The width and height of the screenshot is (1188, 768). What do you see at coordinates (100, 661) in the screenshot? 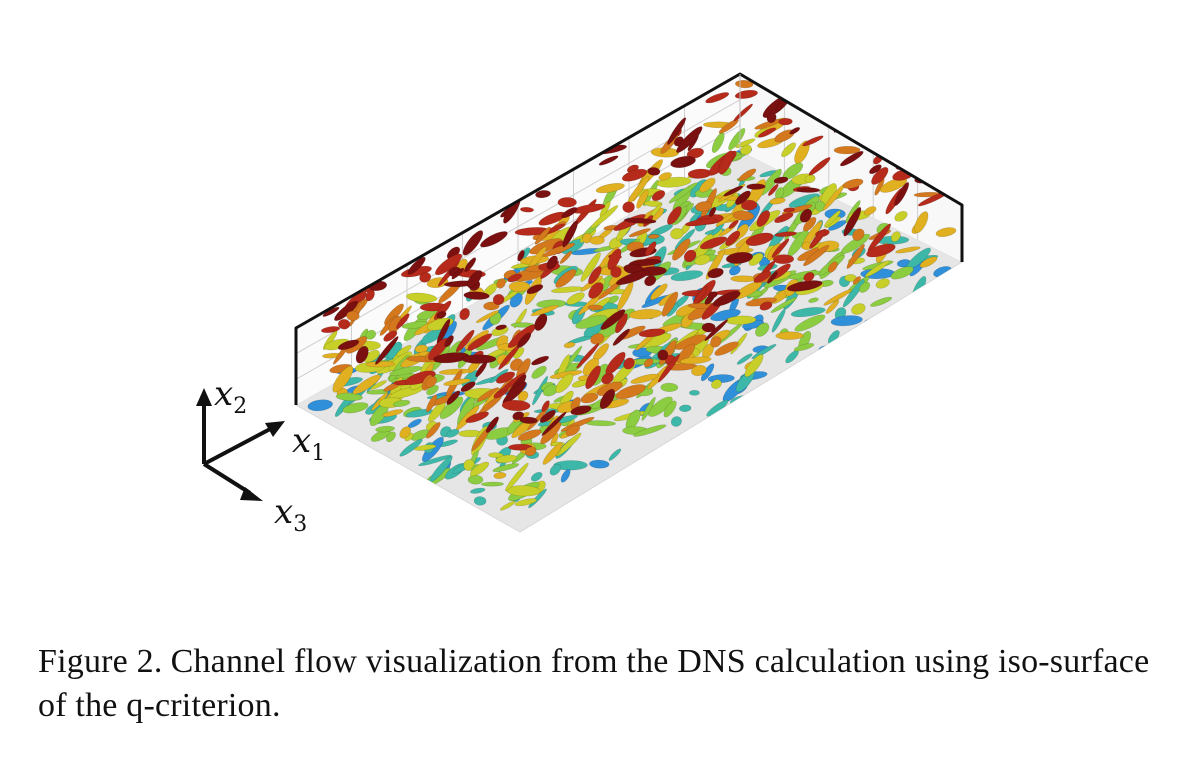
I see `figure-number: Figure 2.` at bounding box center [100, 661].